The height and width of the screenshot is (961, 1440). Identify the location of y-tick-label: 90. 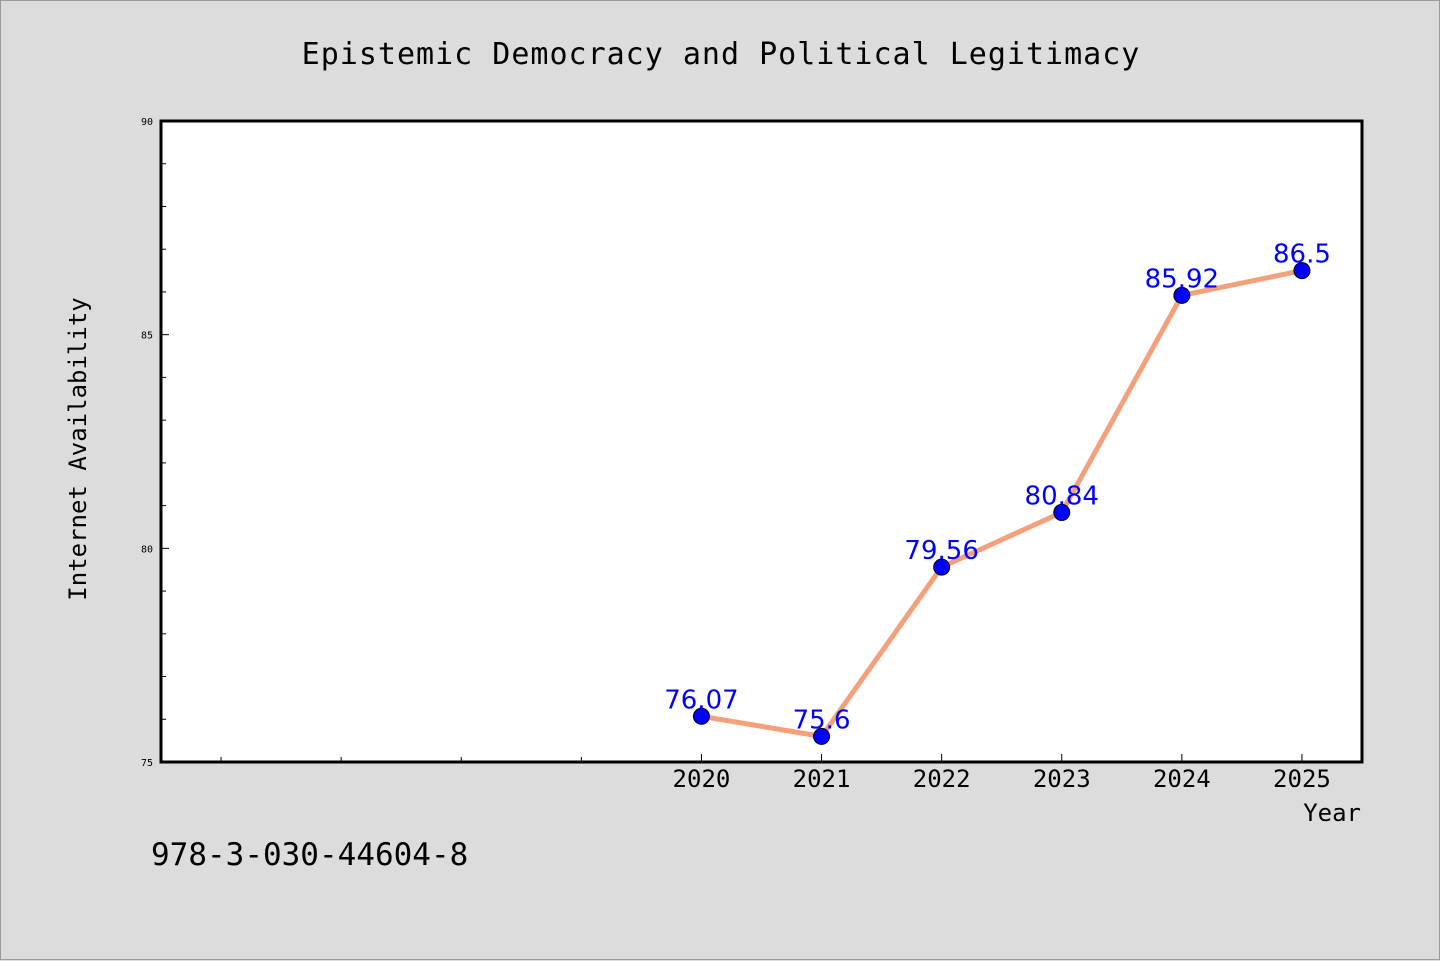
(147, 122).